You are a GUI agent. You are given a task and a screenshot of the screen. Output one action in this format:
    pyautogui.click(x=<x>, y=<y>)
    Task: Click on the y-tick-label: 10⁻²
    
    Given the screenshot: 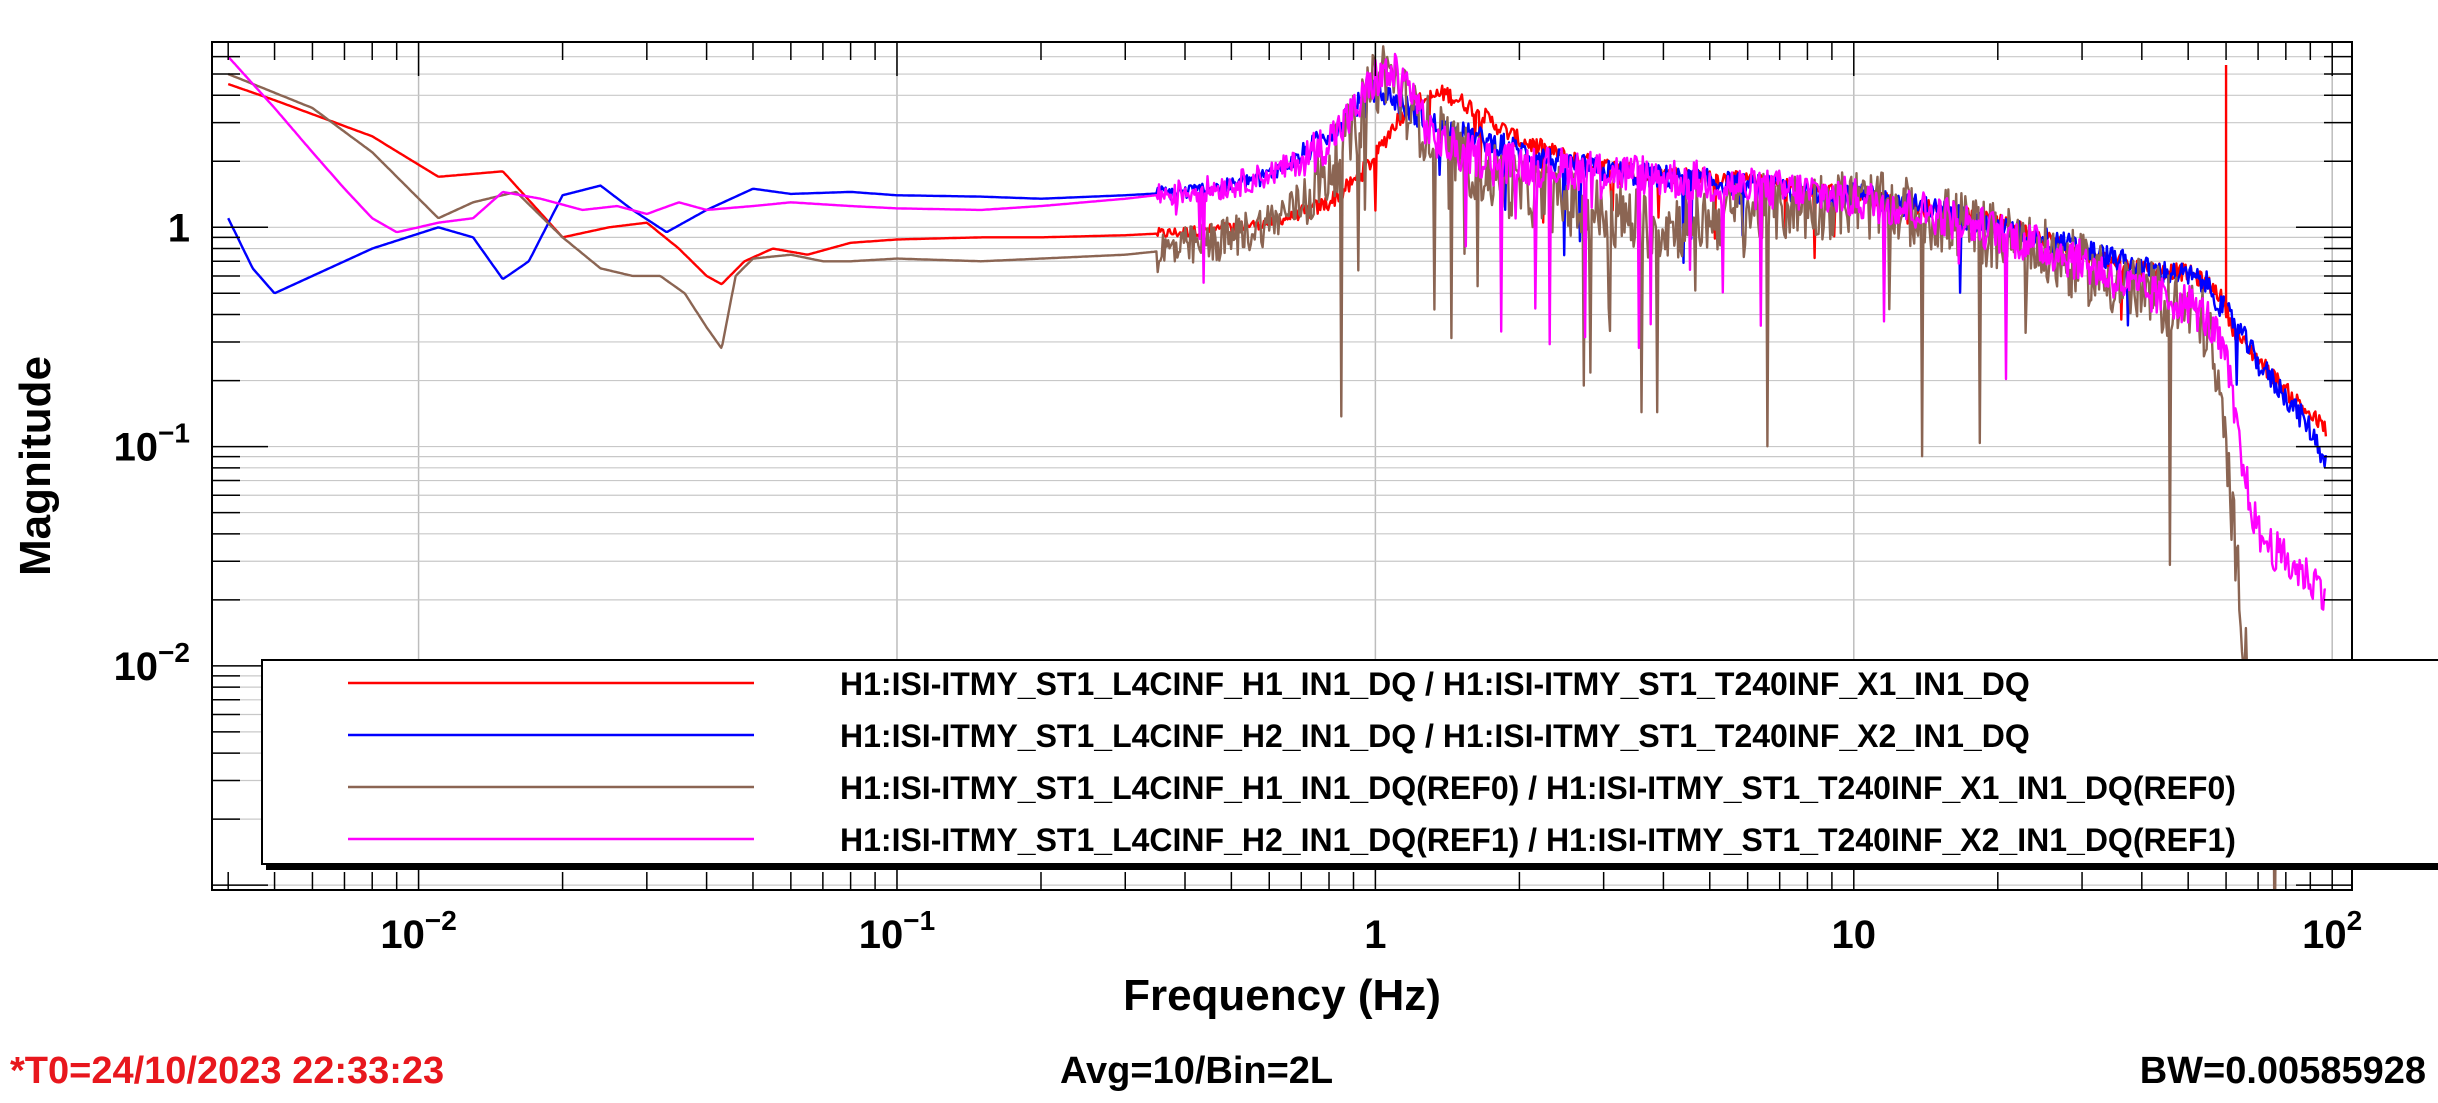 What is the action you would take?
    pyautogui.click(x=152, y=663)
    